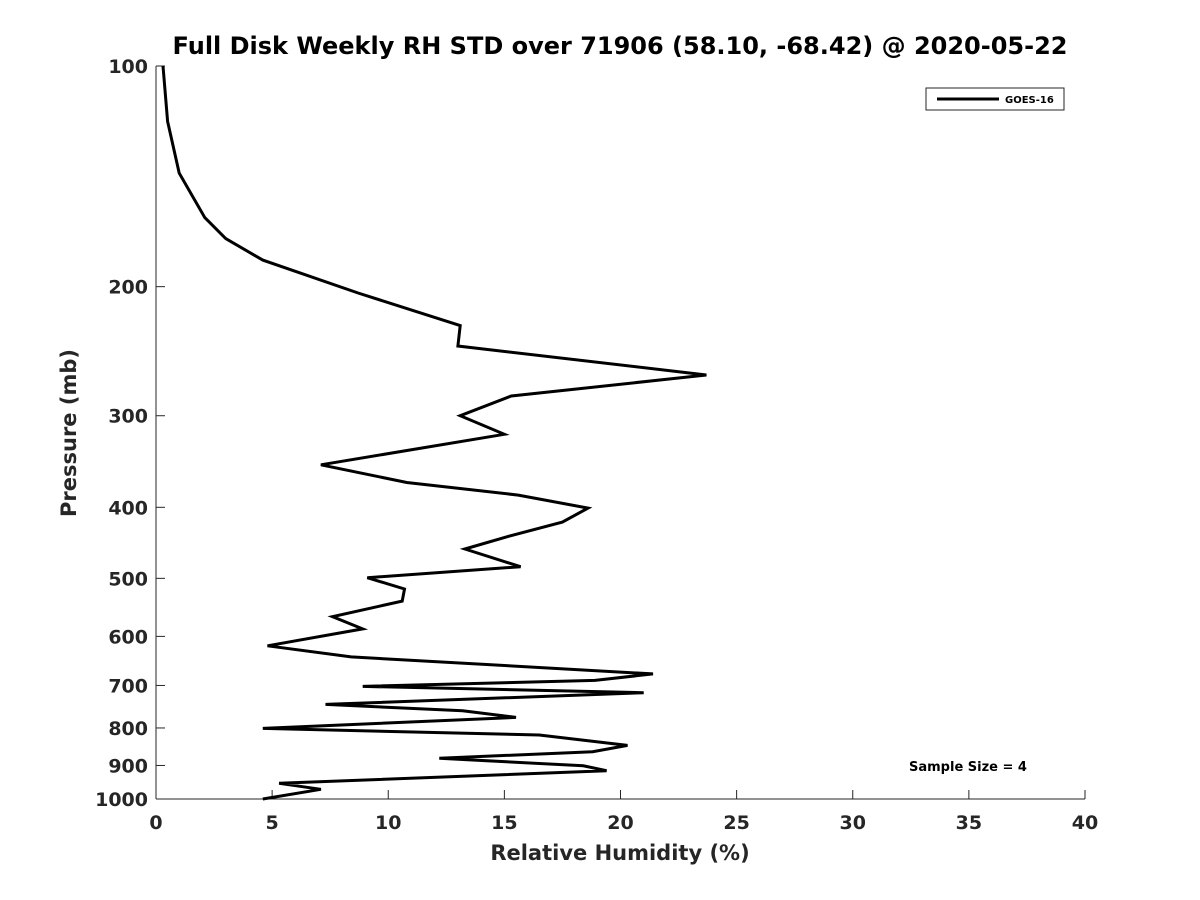  What do you see at coordinates (121, 800) in the screenshot?
I see `y-tick-label: 1000` at bounding box center [121, 800].